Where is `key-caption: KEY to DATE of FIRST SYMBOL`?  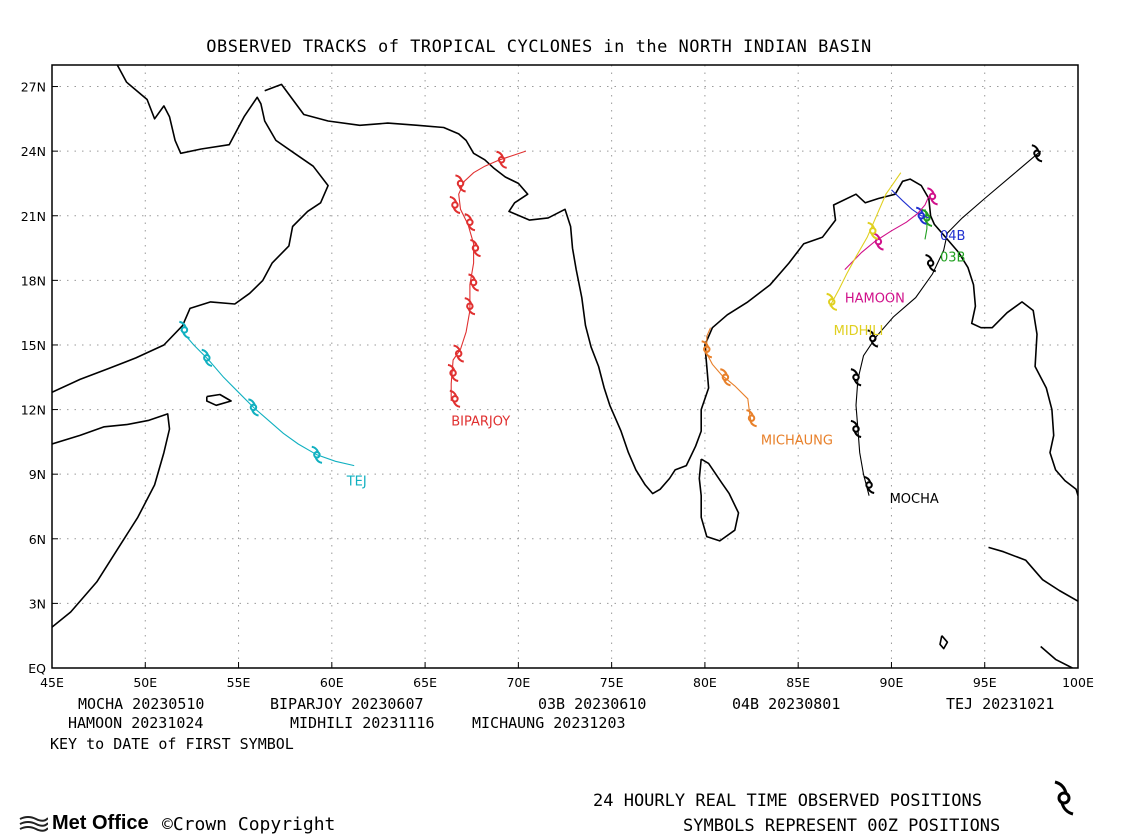 key-caption: KEY to DATE of FIRST SYMBOL is located at coordinates (172, 744).